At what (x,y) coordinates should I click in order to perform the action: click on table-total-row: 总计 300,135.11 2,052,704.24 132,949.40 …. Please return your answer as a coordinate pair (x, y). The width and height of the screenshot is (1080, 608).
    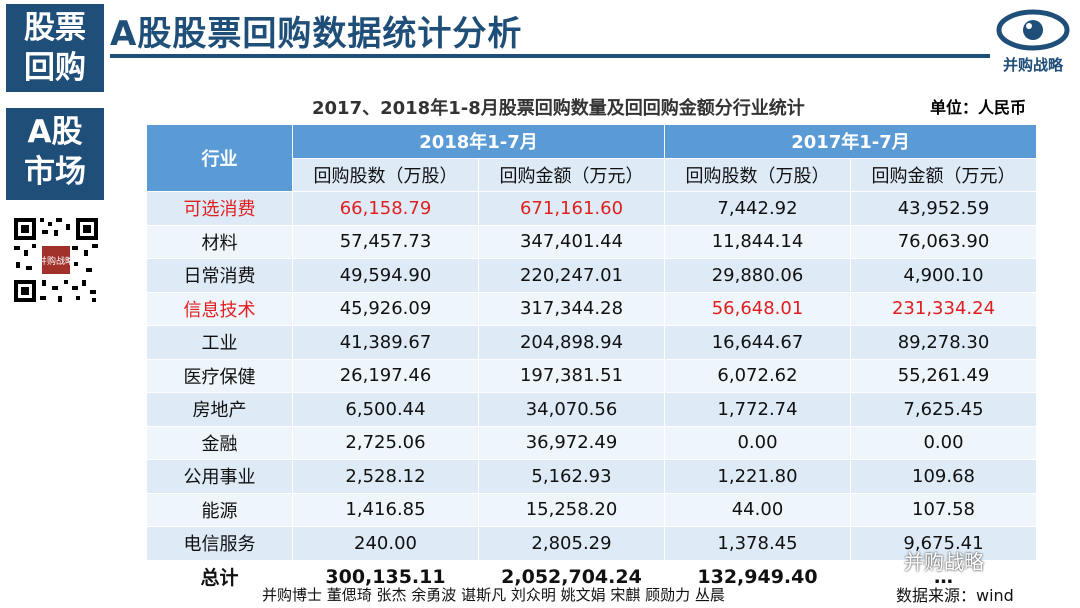
    Looking at the image, I should click on (591, 576).